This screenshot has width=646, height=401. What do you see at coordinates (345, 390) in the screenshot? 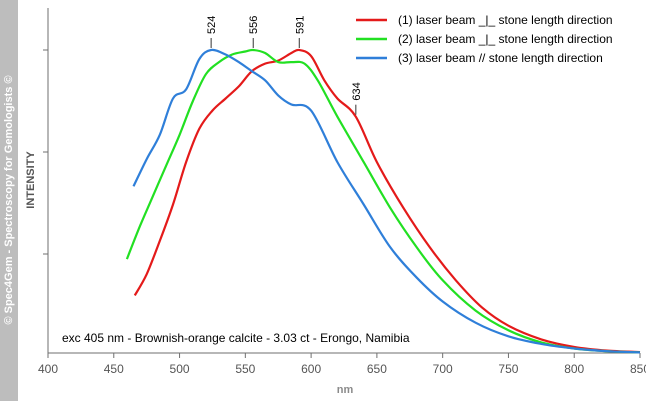
I see `x-axis-label: nm` at bounding box center [345, 390].